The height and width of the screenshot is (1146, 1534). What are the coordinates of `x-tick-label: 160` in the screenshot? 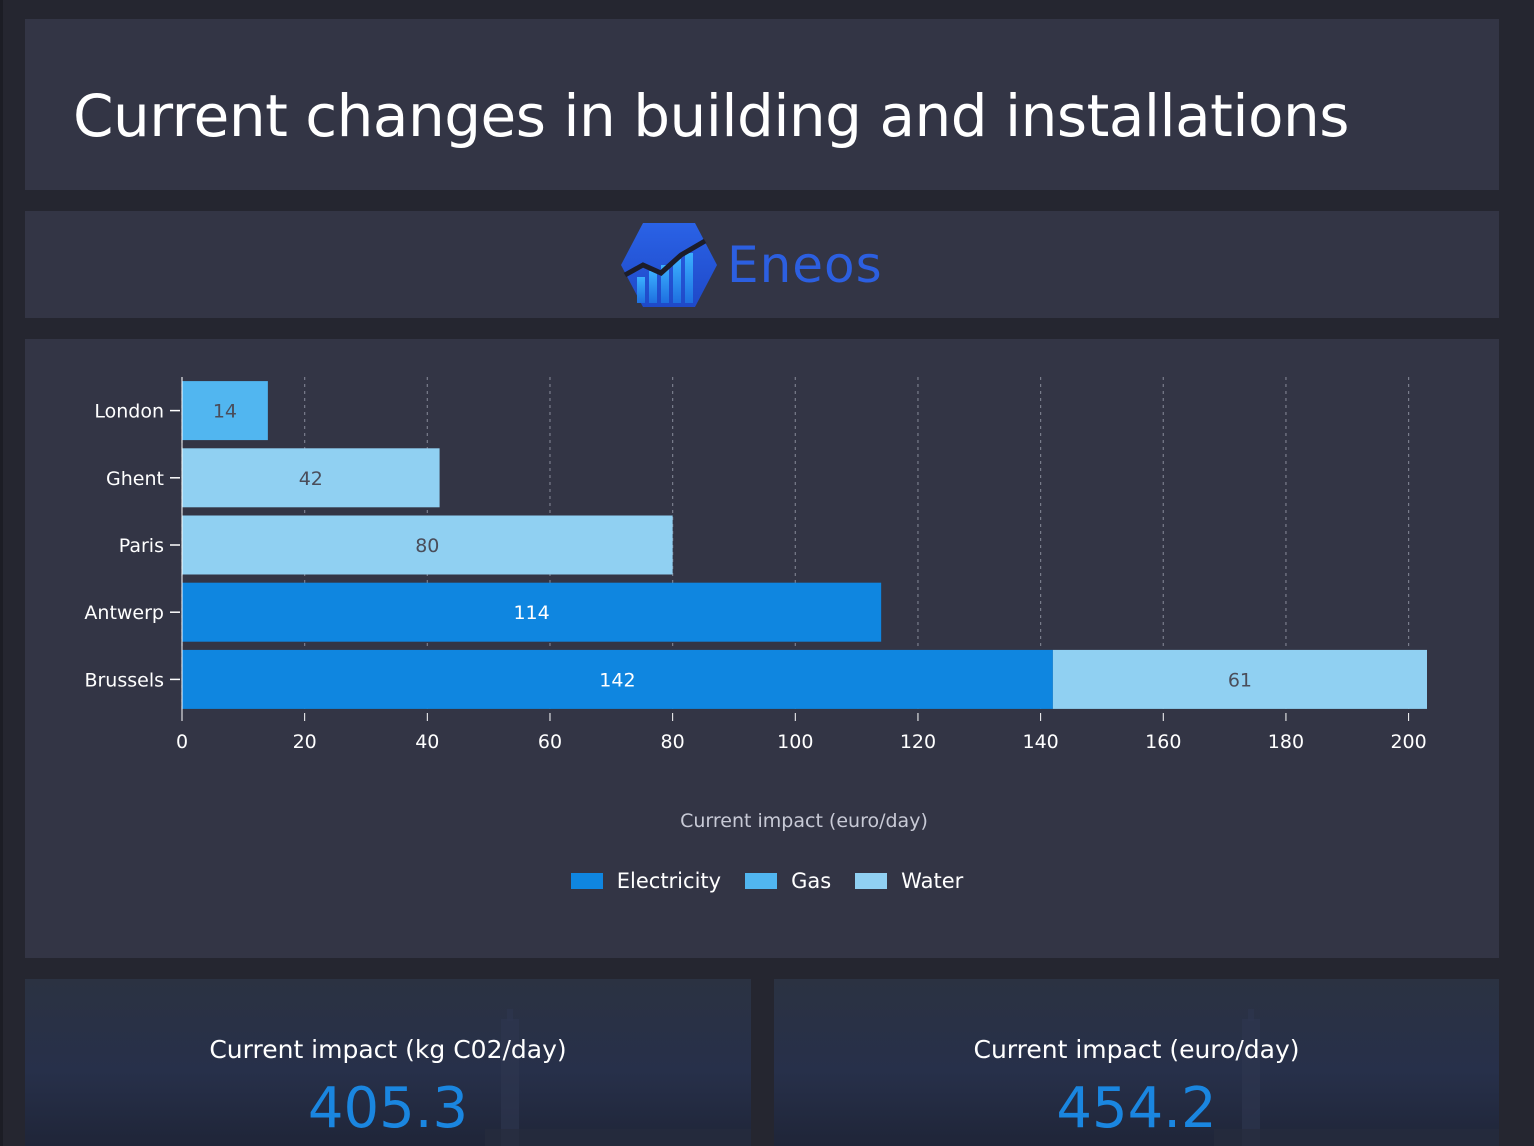 It's located at (1163, 742).